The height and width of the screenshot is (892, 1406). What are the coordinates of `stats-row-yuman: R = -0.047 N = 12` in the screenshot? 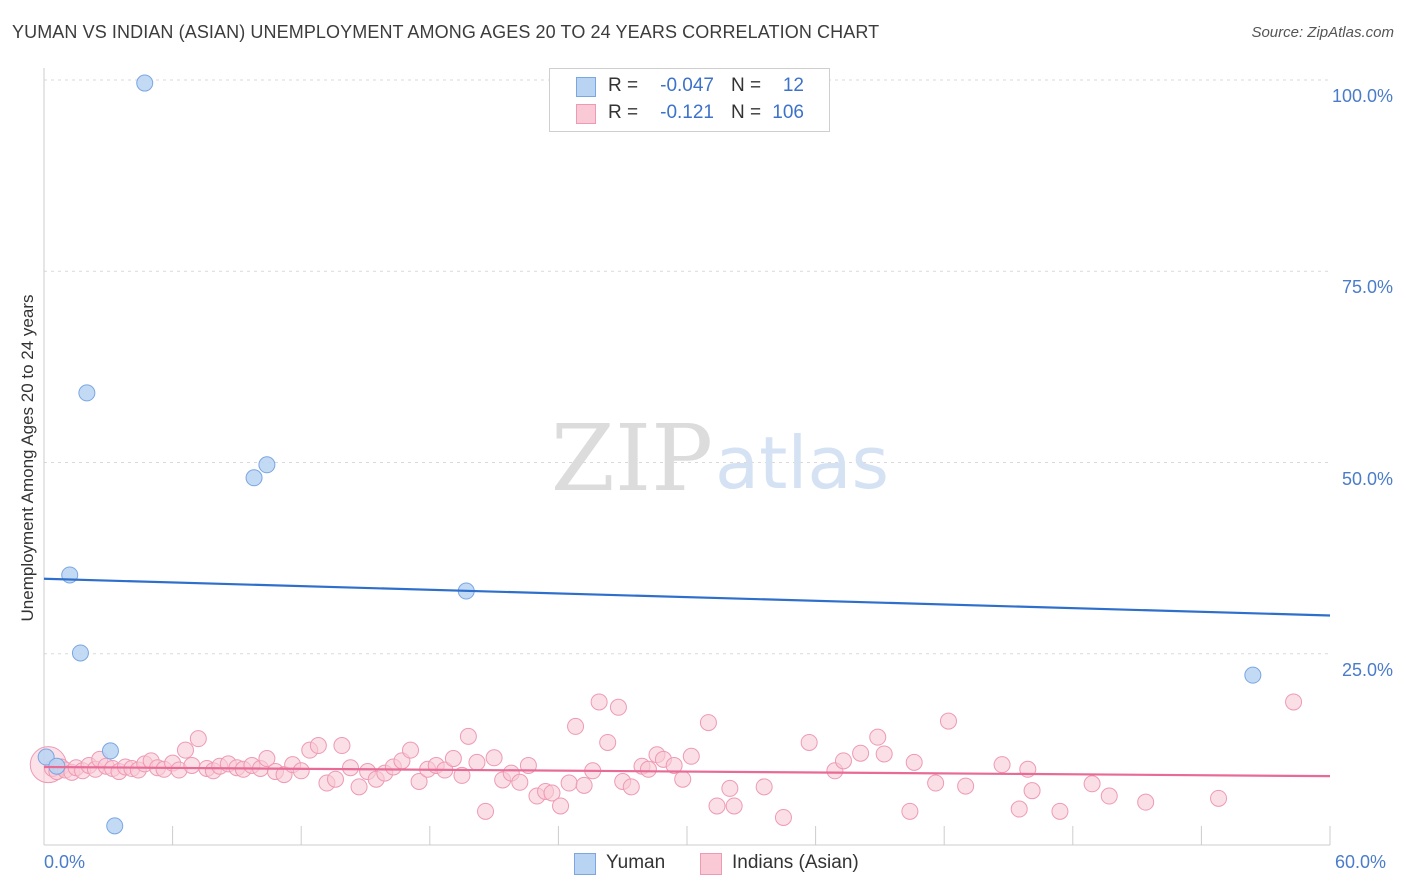 It's located at (689, 87).